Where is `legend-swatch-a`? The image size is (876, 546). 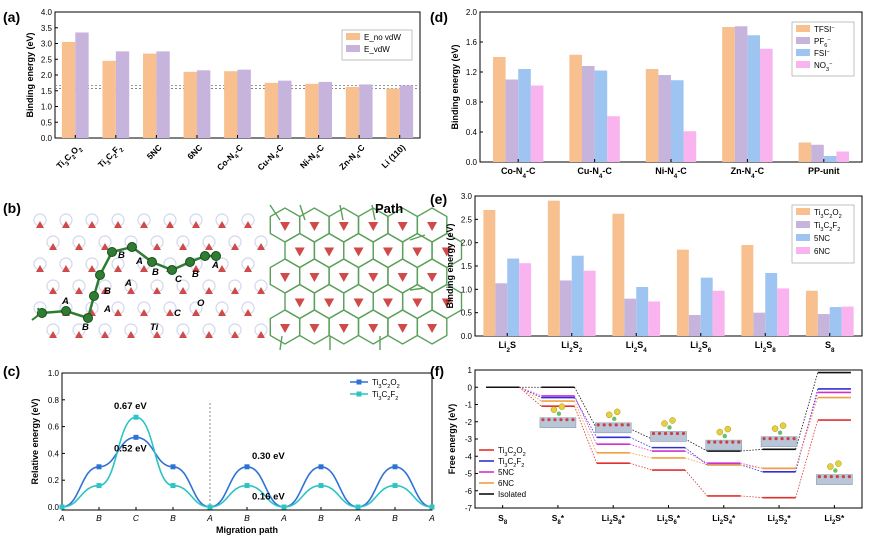
legend-swatch-a is located at coordinates (353, 36).